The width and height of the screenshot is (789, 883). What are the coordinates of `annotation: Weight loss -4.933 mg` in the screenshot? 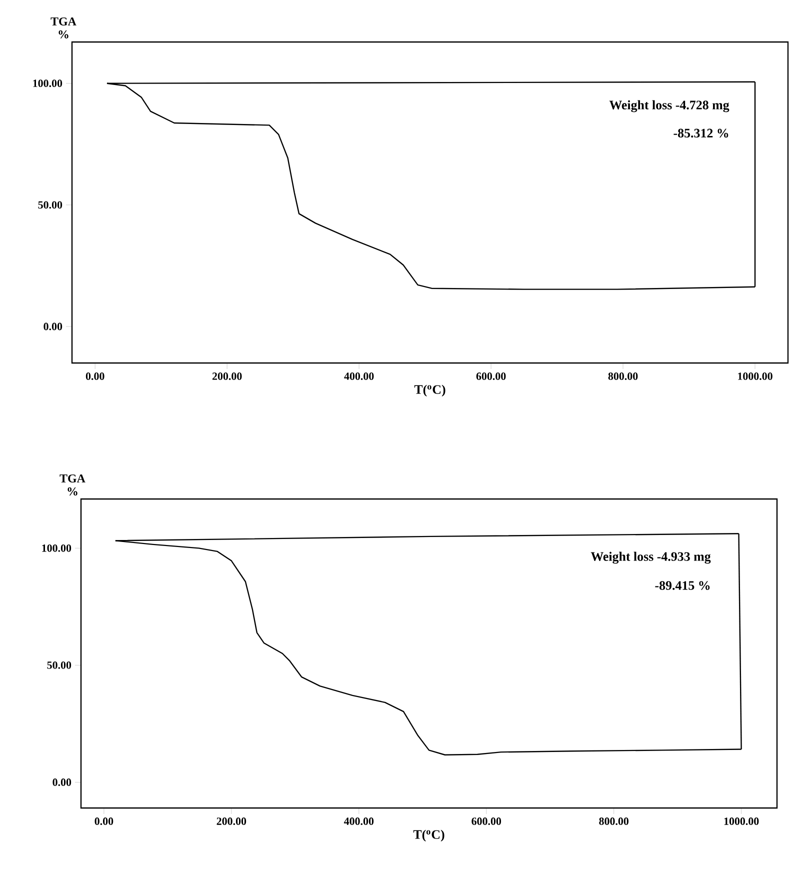 It's located at (651, 558).